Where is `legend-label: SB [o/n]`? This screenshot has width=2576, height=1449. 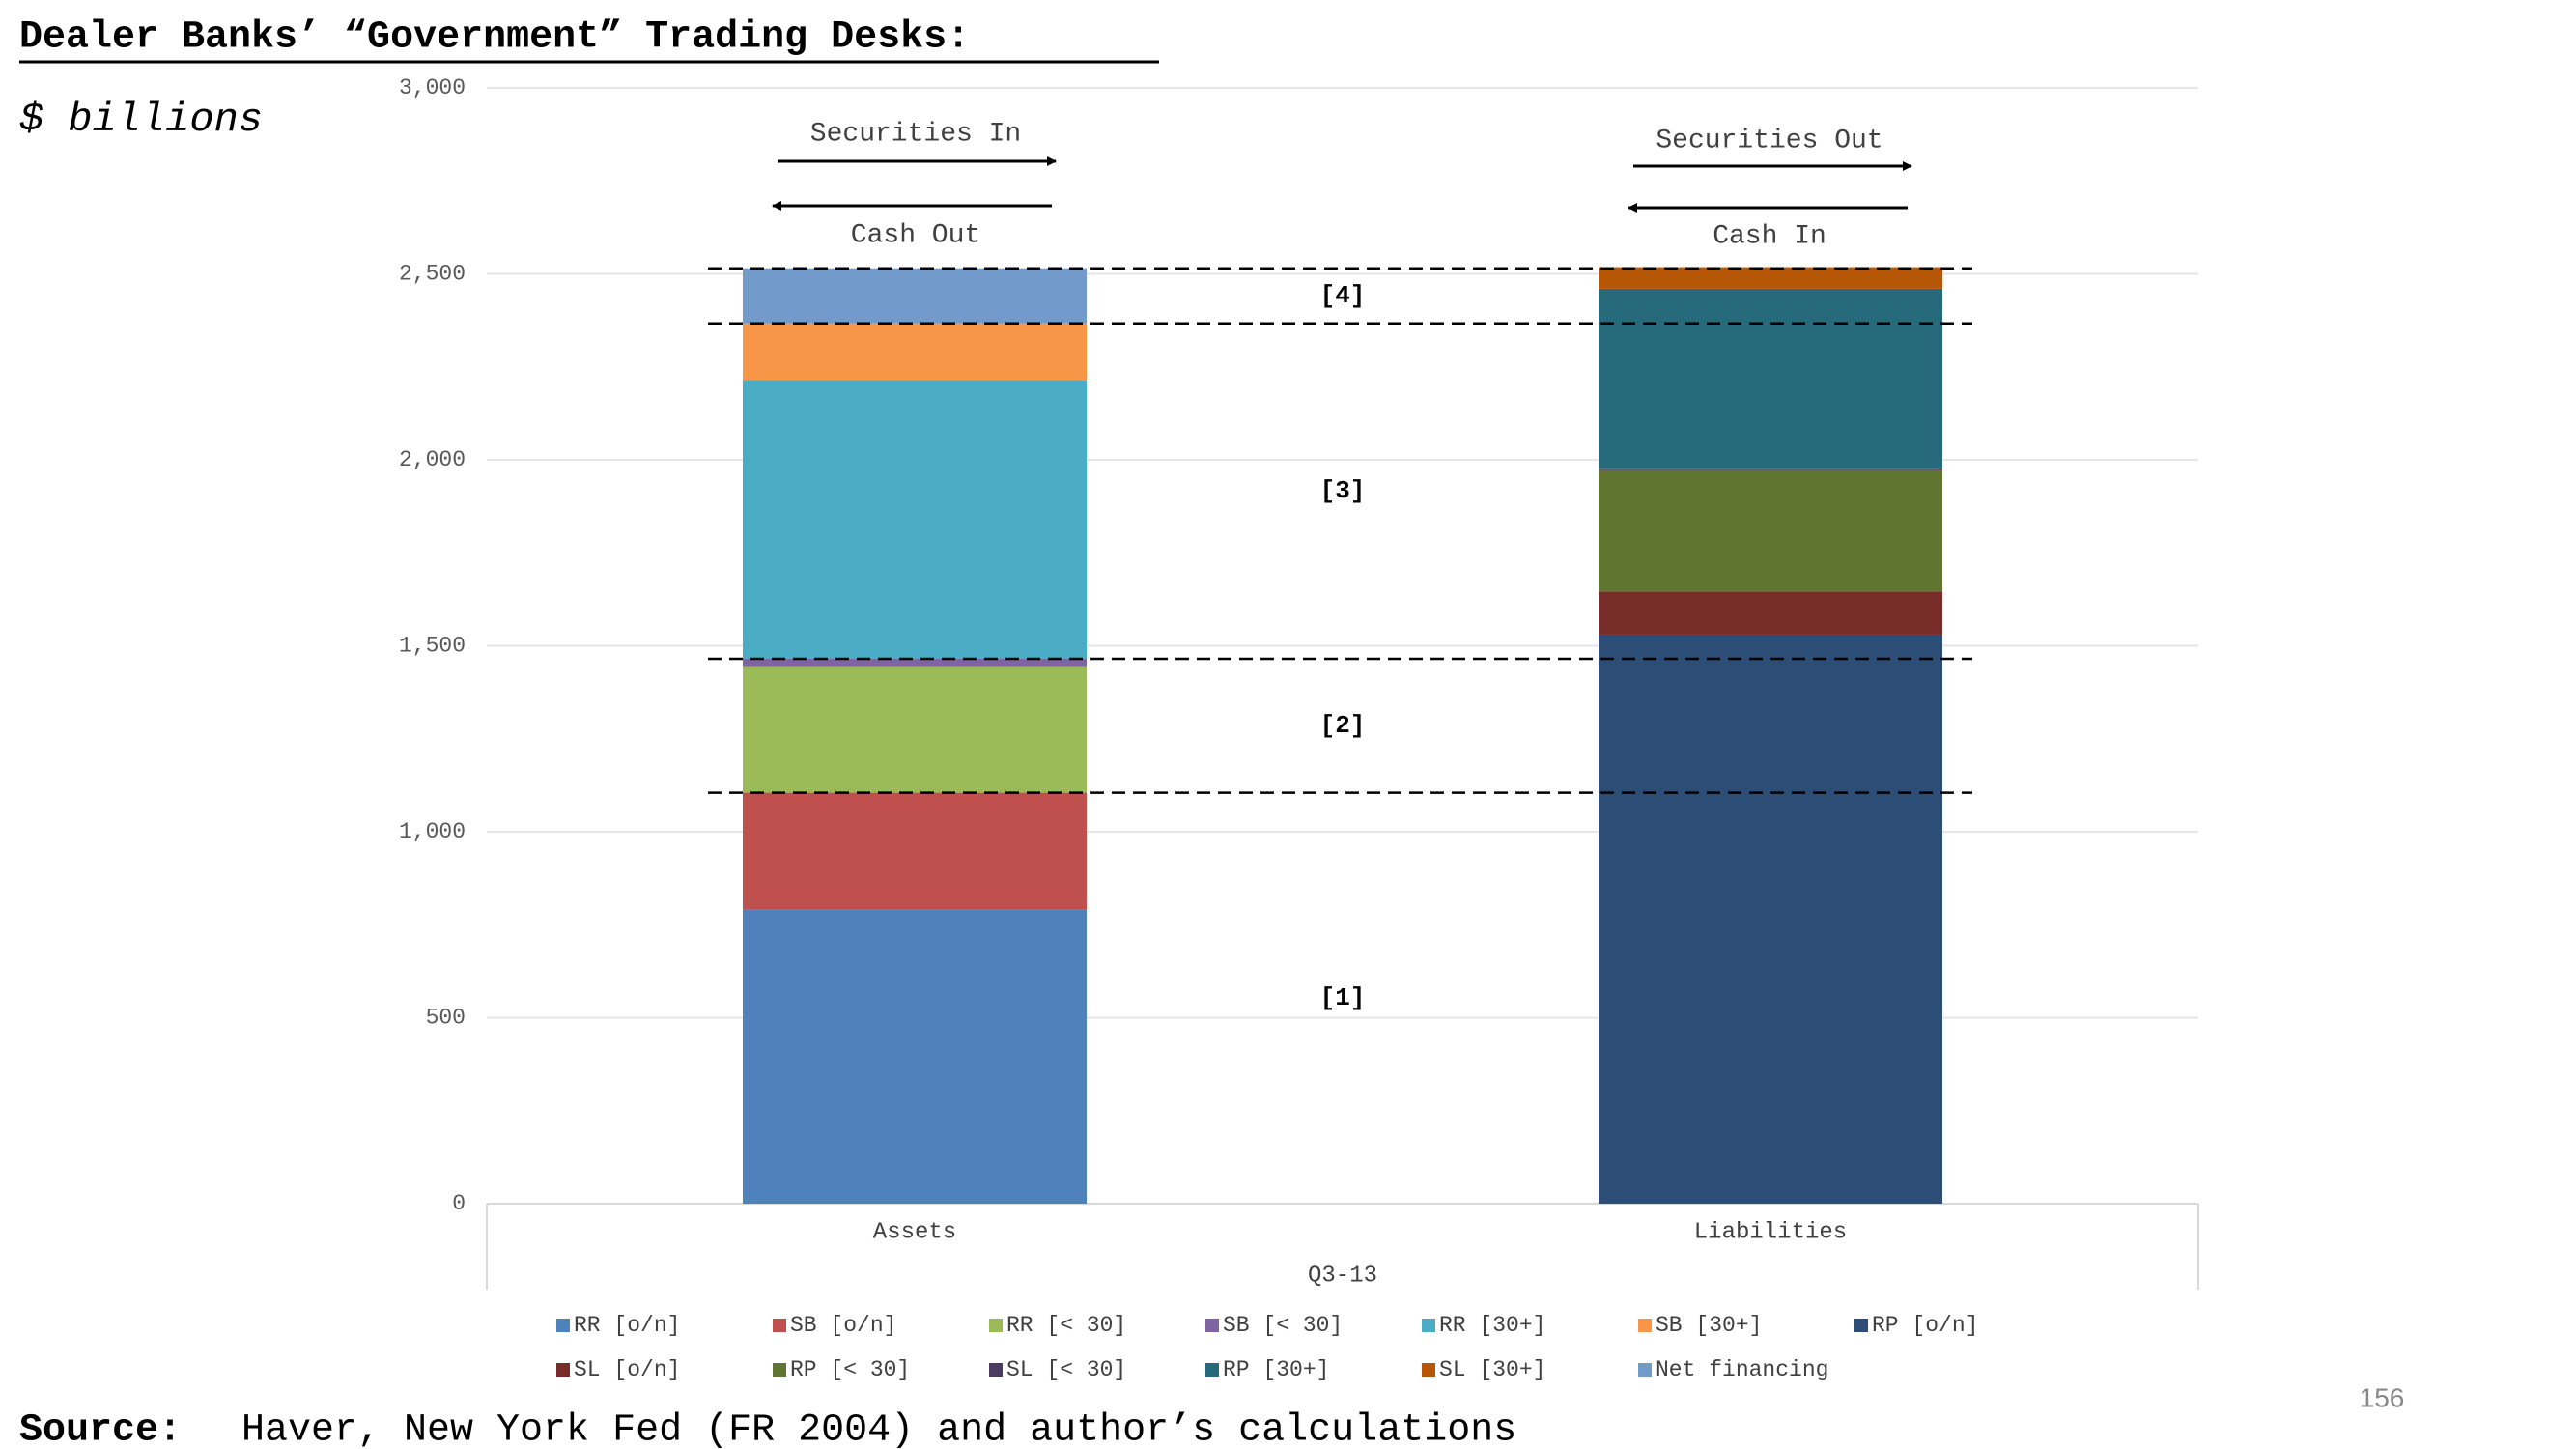
legend-label: SB [o/n] is located at coordinates (843, 1325).